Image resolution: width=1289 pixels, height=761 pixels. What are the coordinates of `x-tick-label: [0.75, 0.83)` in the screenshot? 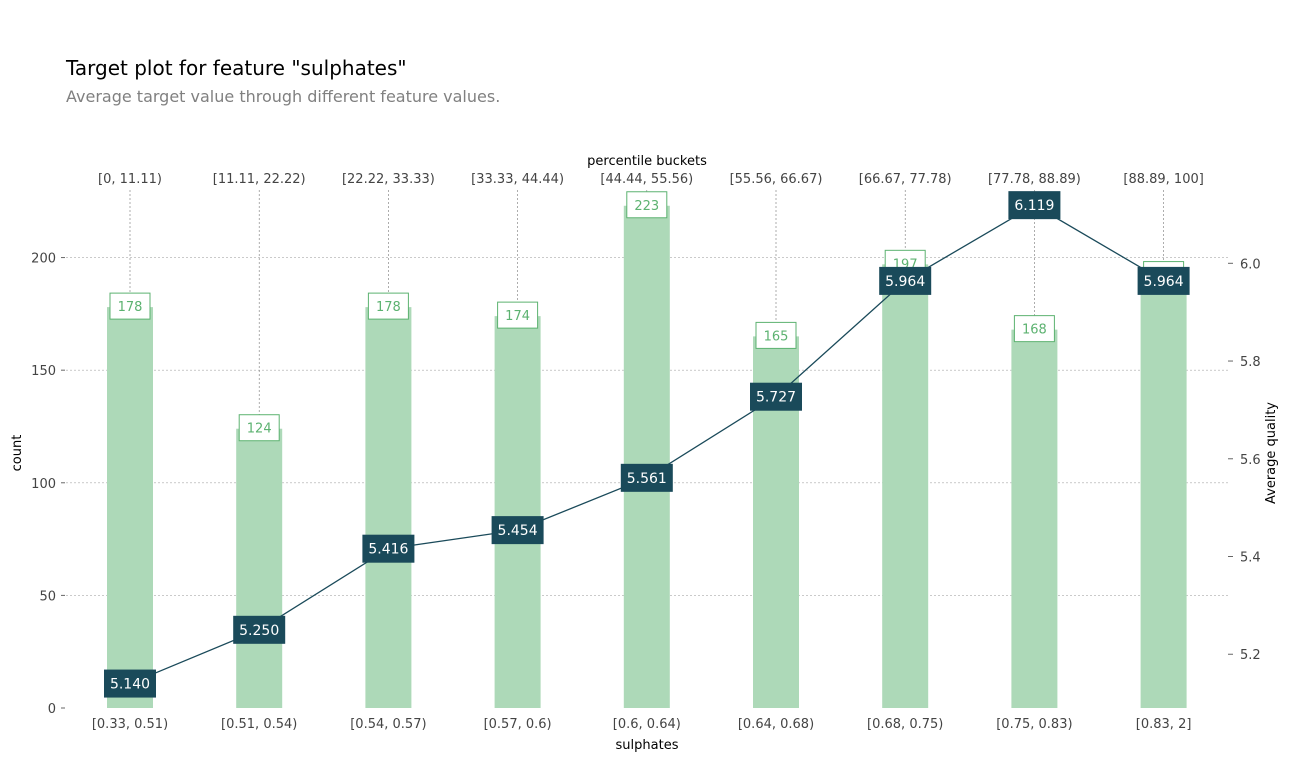 It's located at (1034, 724).